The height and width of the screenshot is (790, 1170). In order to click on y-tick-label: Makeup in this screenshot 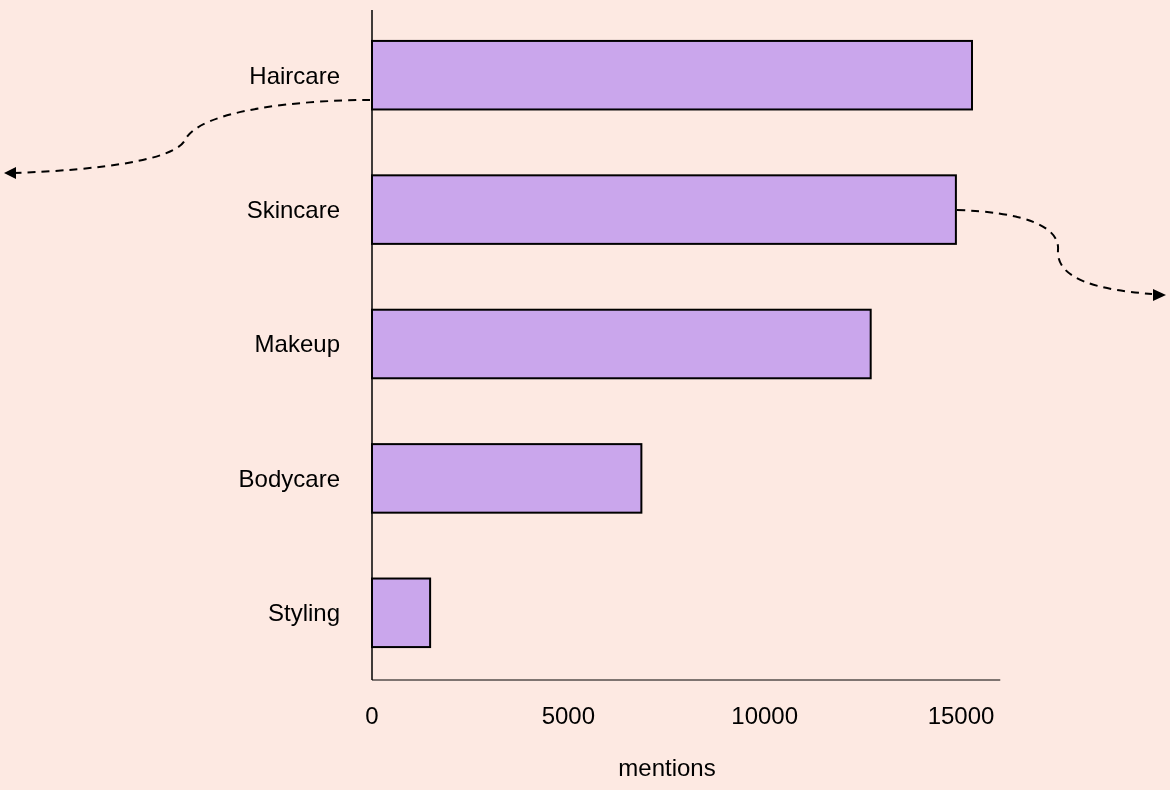, I will do `click(297, 344)`.